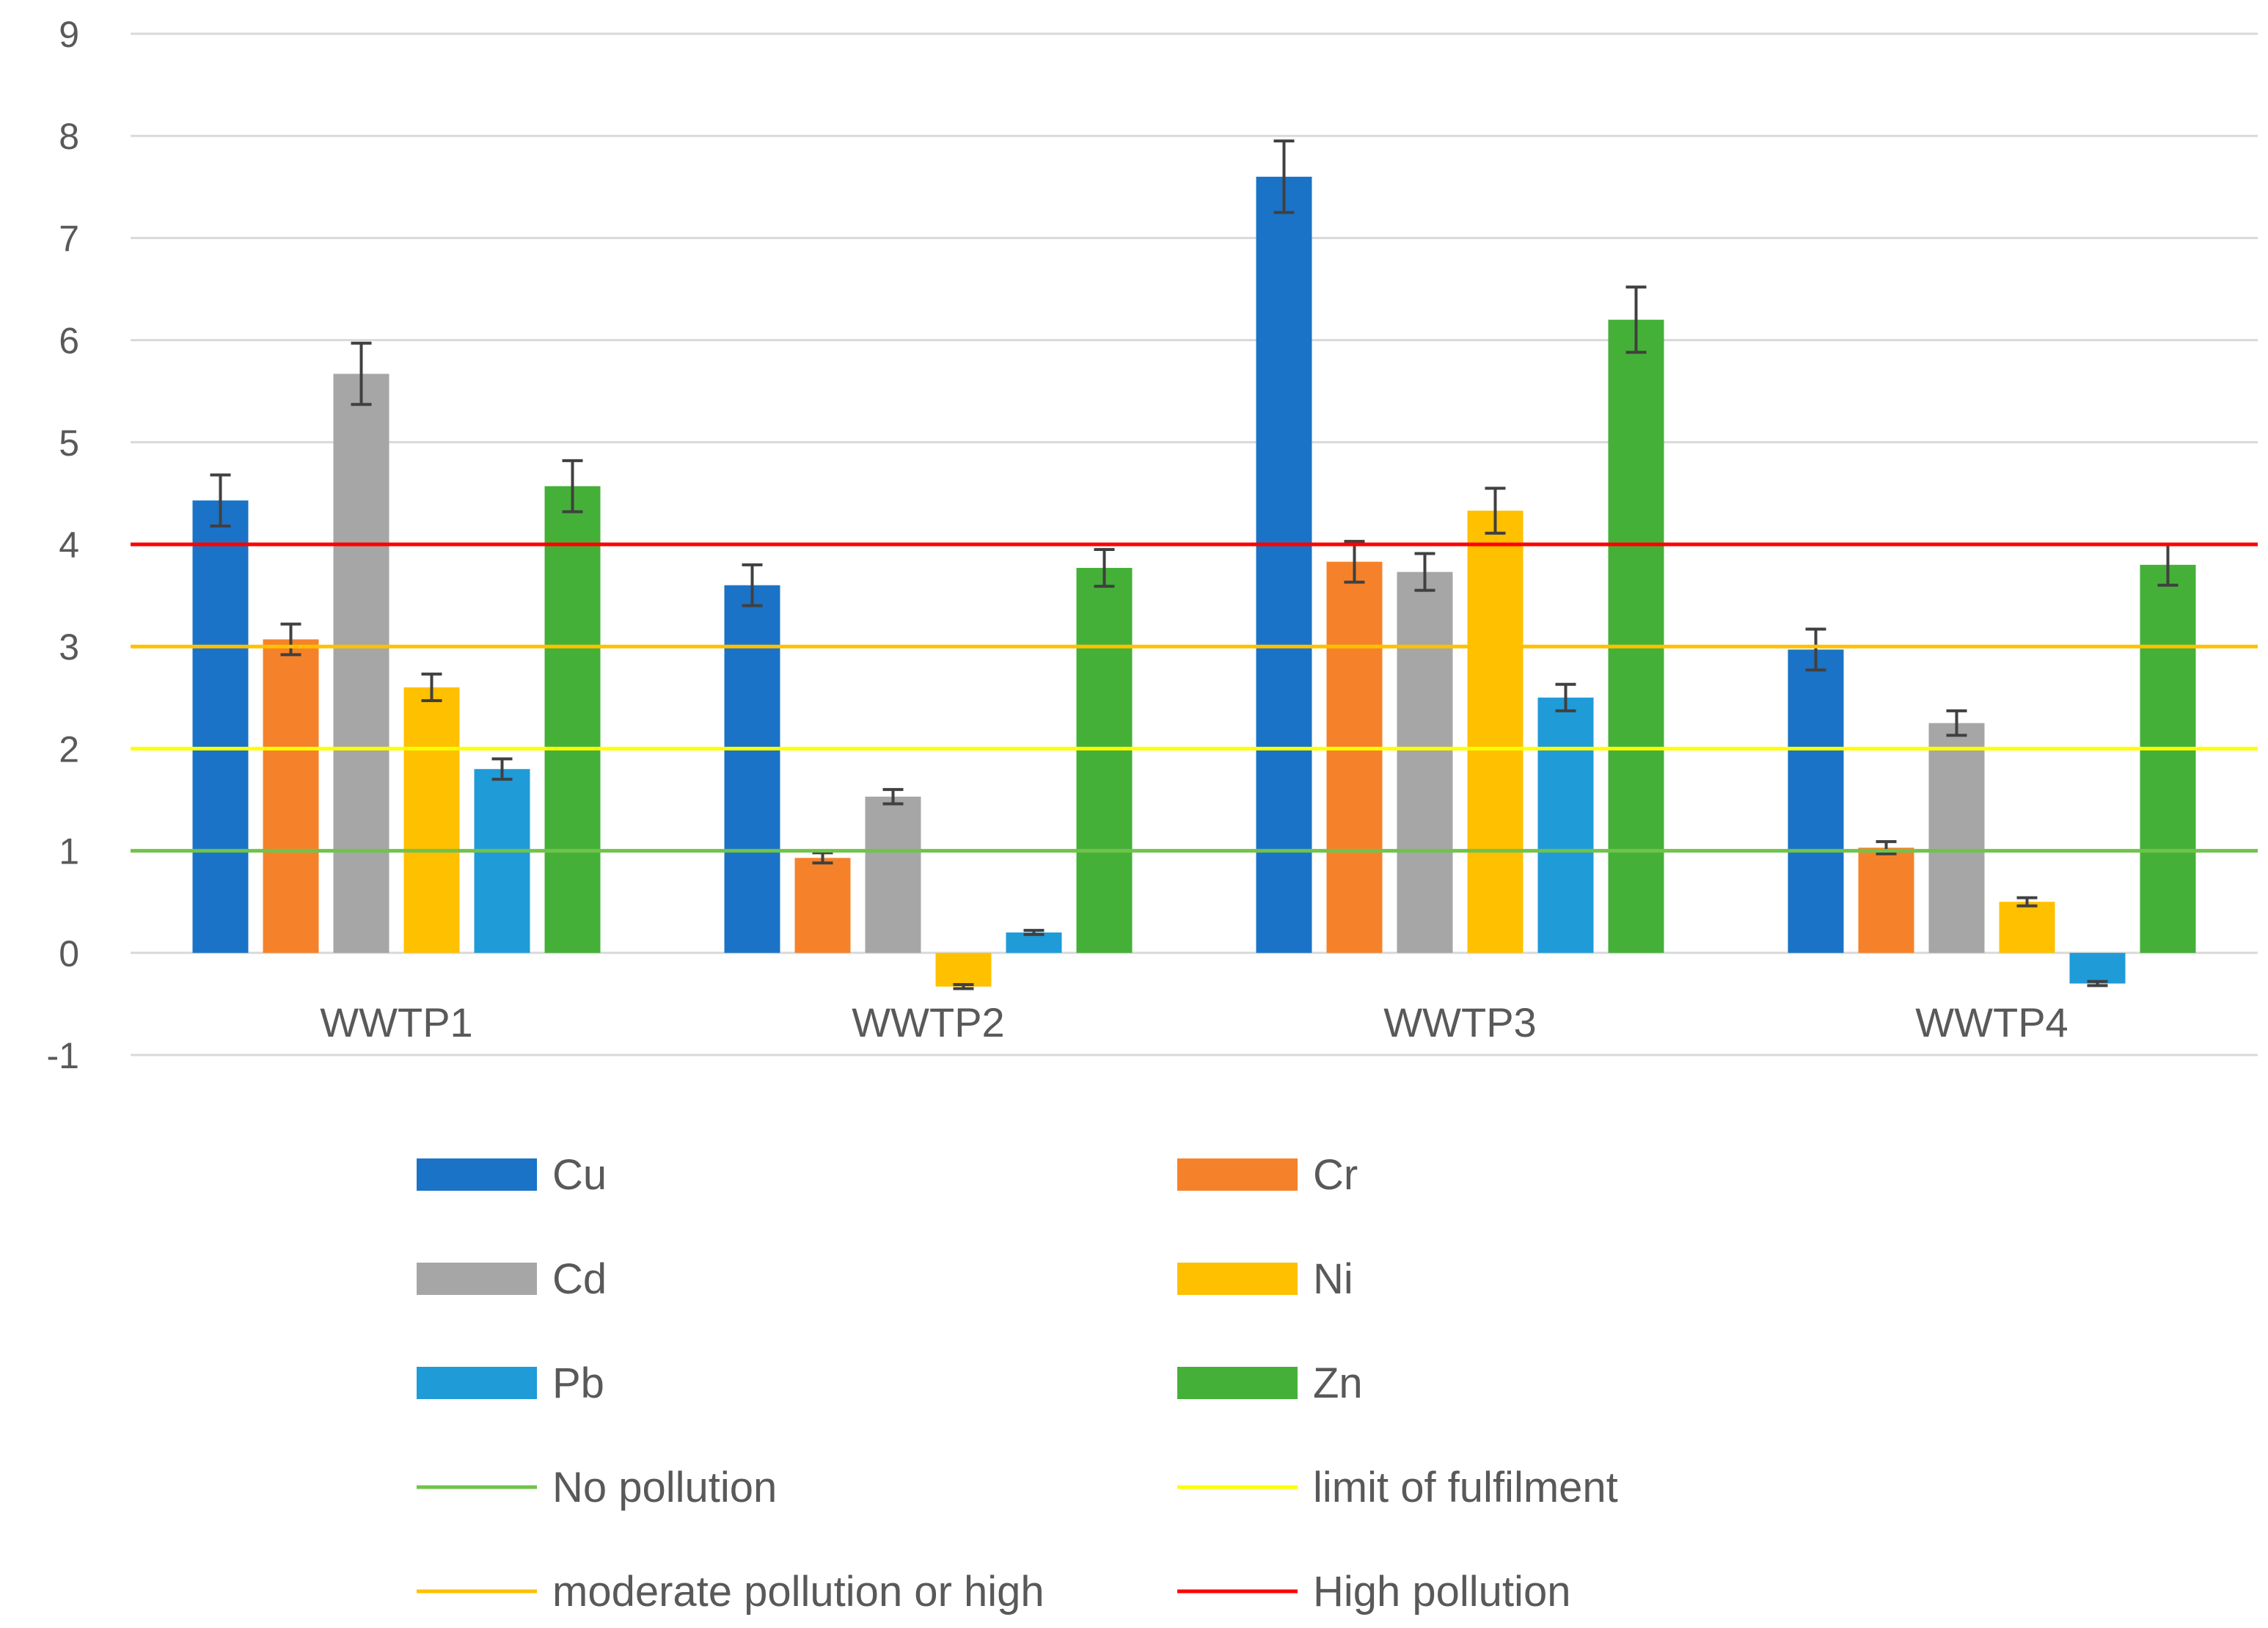  What do you see at coordinates (69, 443) in the screenshot?
I see `y-tick-label: 5` at bounding box center [69, 443].